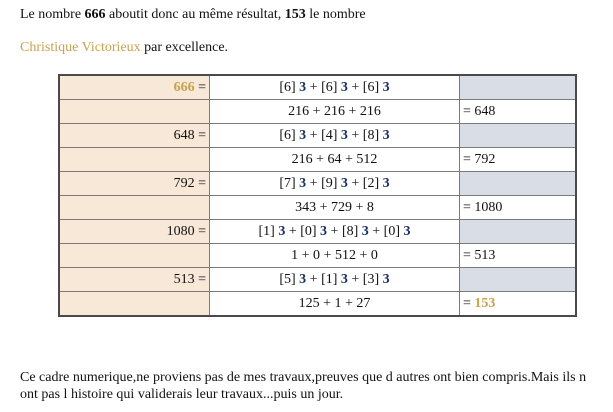 This screenshot has width=613, height=412. I want to click on expression-cell: 216 + 64 + 512, so click(334, 159).